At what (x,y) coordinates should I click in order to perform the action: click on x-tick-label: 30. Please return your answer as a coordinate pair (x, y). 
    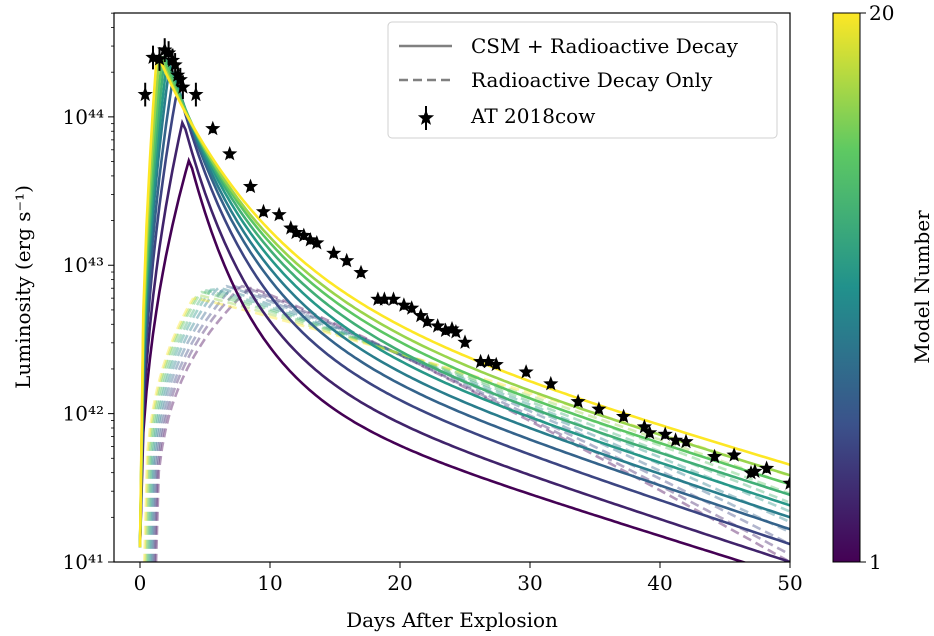
    Looking at the image, I should click on (529, 583).